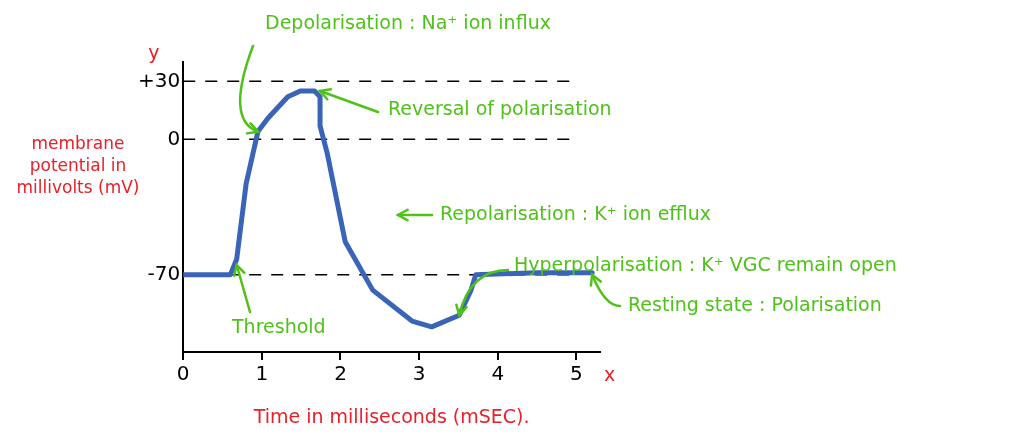 The image size is (1024, 438). I want to click on y-tick-label: 0, so click(174, 137).